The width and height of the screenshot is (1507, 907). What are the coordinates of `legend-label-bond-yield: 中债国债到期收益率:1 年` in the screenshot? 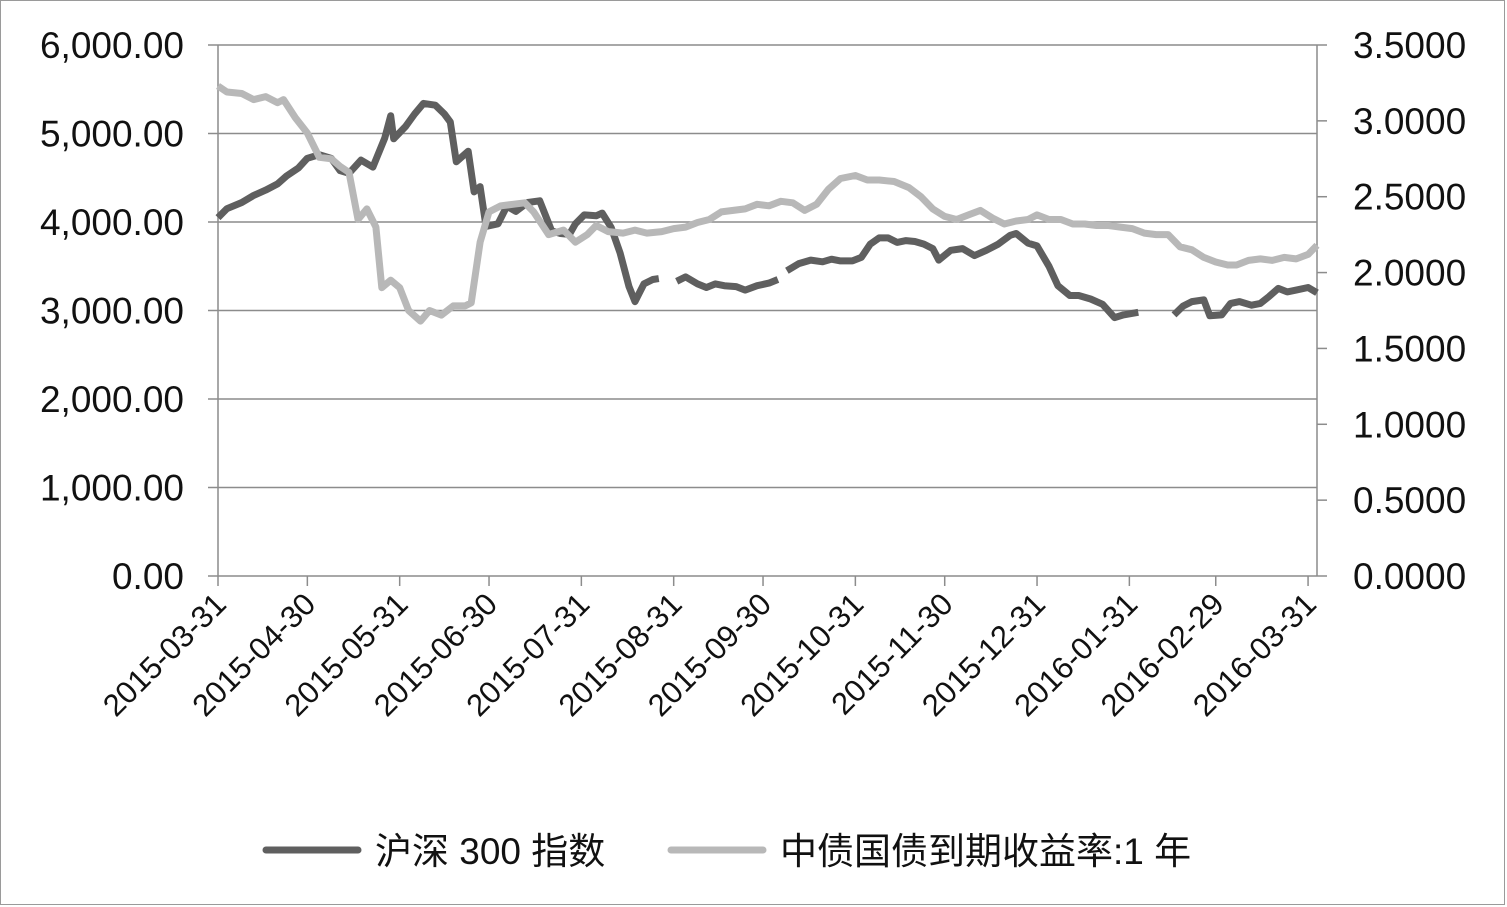 It's located at (985, 851).